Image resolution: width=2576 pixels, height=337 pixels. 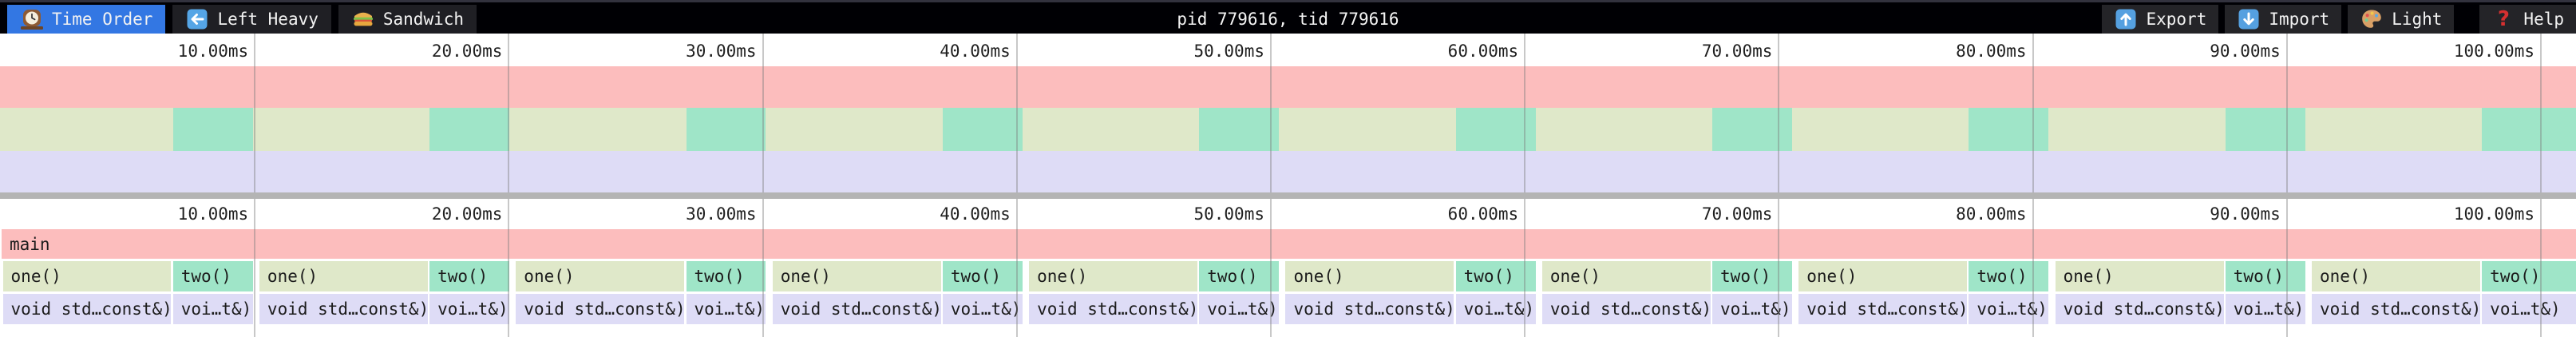 What do you see at coordinates (2249, 19) in the screenshot?
I see `import-icon` at bounding box center [2249, 19].